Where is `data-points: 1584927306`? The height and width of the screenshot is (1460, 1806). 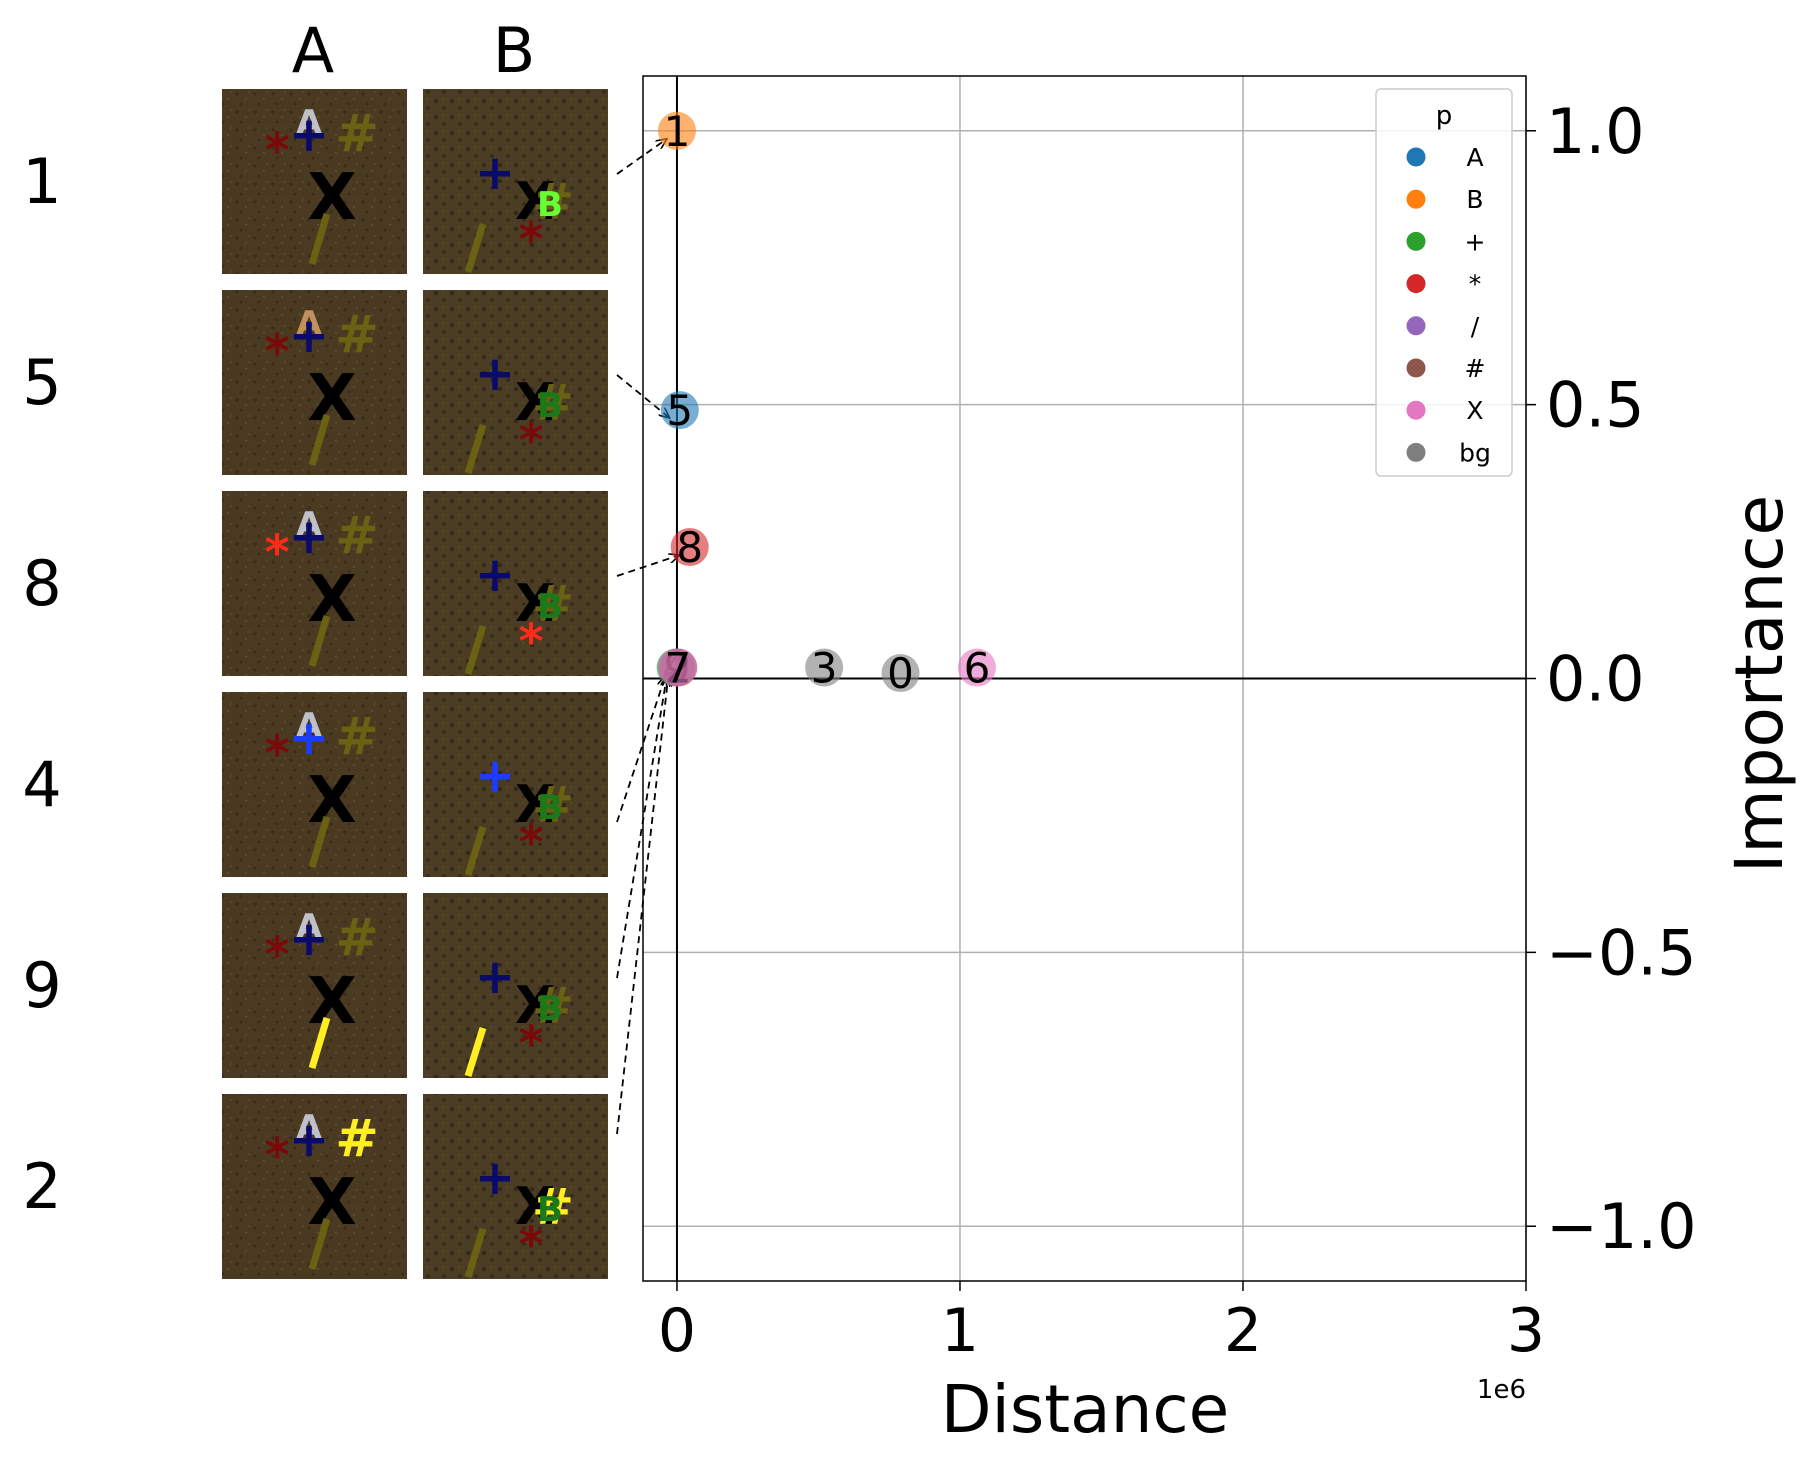 data-points: 1584927306 is located at coordinates (826, 402).